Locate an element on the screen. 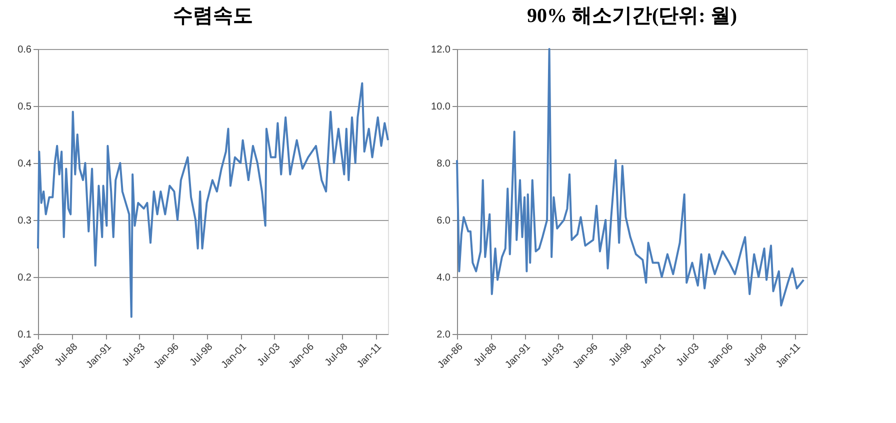 The image size is (896, 423). y-tick-label: 0.1 is located at coordinates (25, 335).